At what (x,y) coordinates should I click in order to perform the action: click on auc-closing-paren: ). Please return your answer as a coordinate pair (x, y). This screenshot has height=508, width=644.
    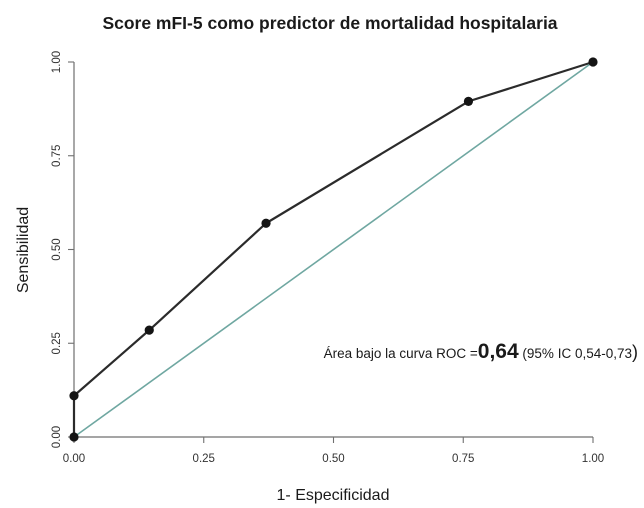
    Looking at the image, I should click on (635, 352).